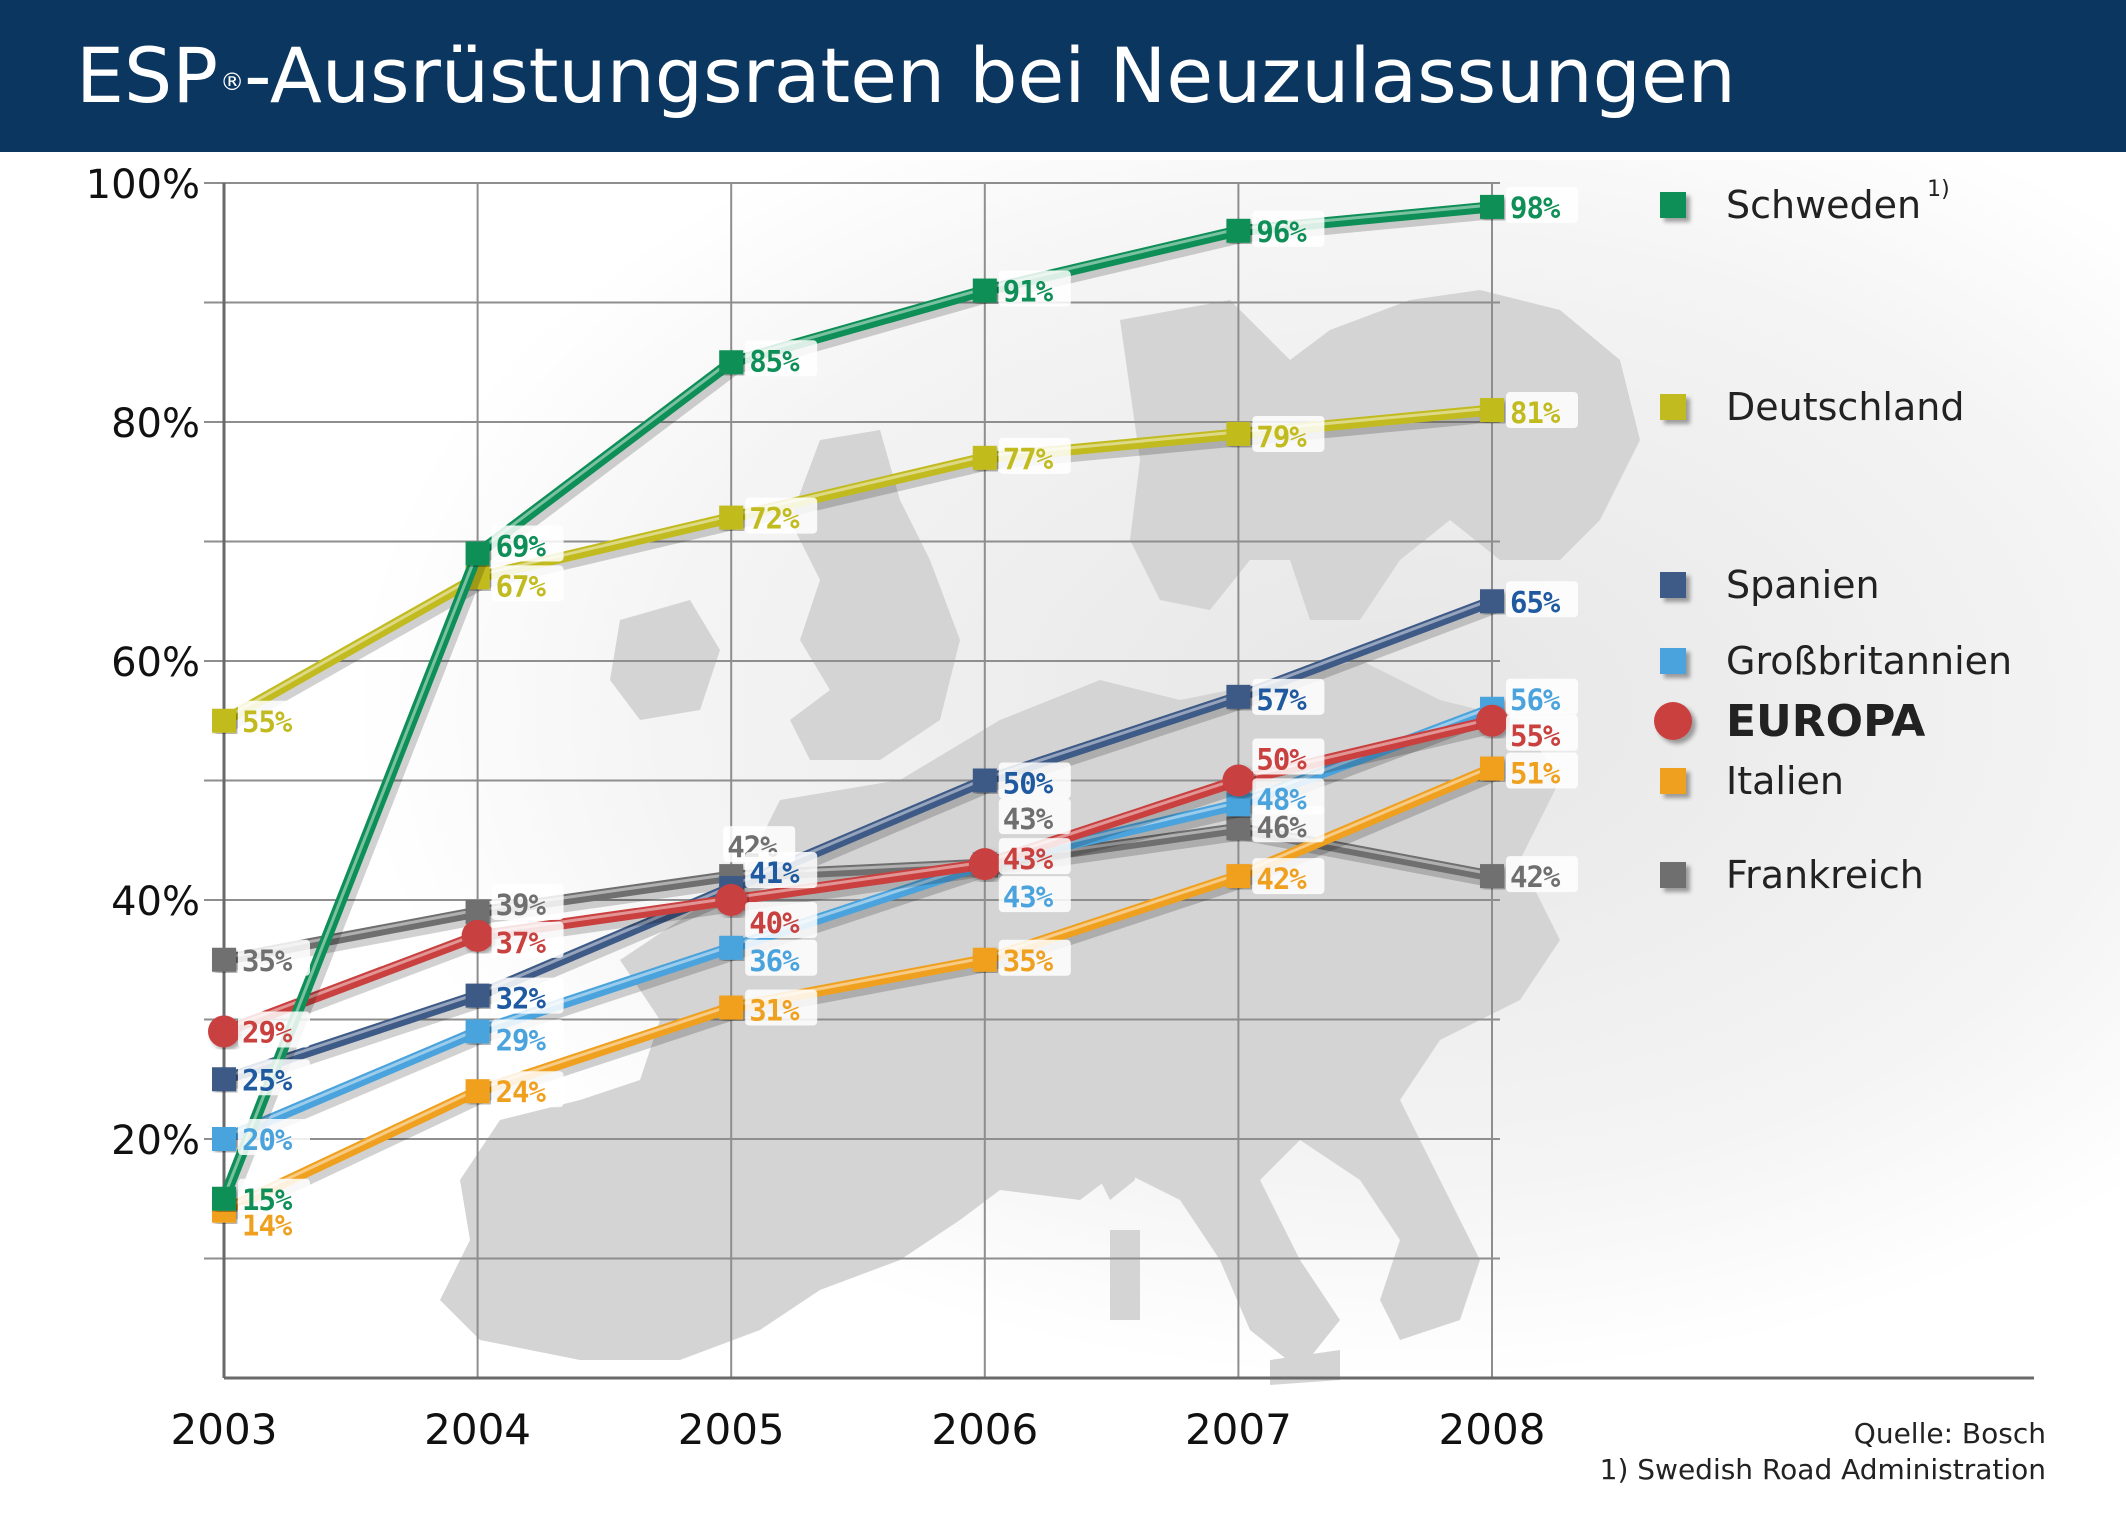 The height and width of the screenshot is (1535, 2126). I want to click on data-label: 51%, so click(1535, 774).